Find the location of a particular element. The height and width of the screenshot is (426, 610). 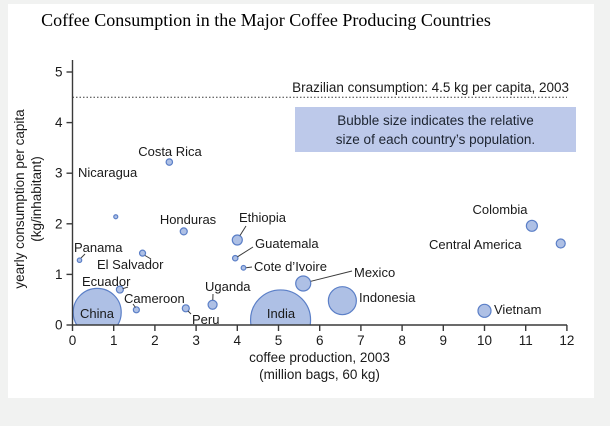

x-tick-label-1: 1 is located at coordinates (114, 340).